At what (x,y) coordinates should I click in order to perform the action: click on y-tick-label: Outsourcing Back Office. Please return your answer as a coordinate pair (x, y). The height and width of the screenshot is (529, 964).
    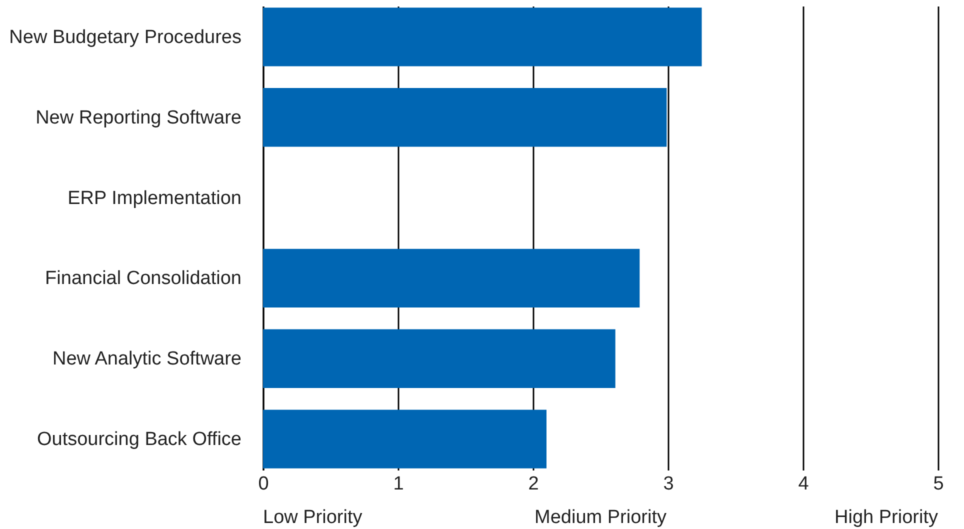
    Looking at the image, I should click on (139, 439).